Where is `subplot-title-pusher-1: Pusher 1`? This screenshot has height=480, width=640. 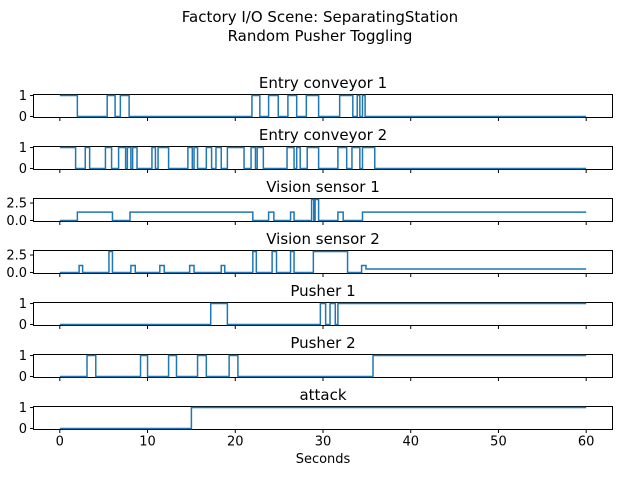
subplot-title-pusher-1: Pusher 1 is located at coordinates (323, 291).